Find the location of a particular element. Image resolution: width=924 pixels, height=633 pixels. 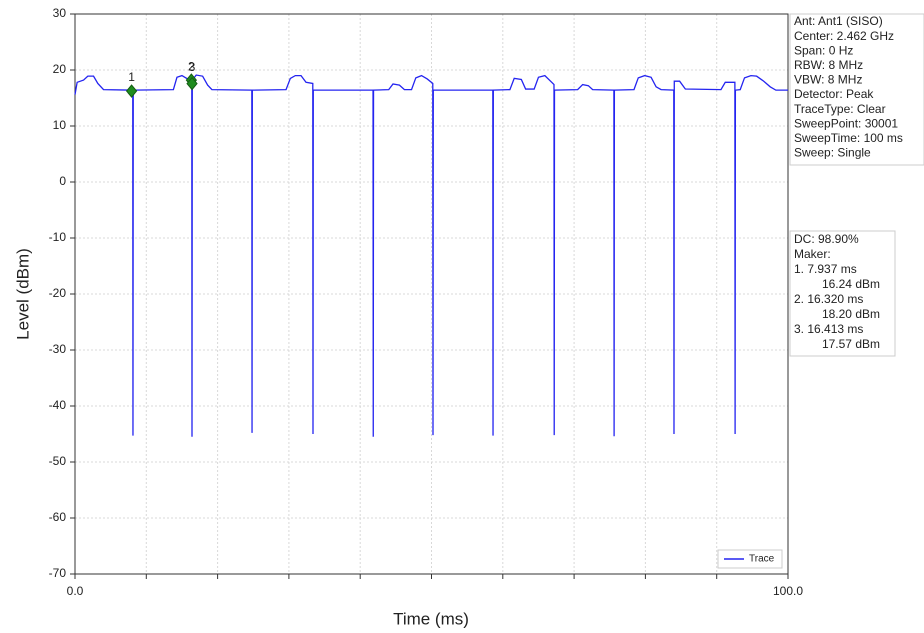

info-line: VBW: 8 MHz is located at coordinates (828, 80).